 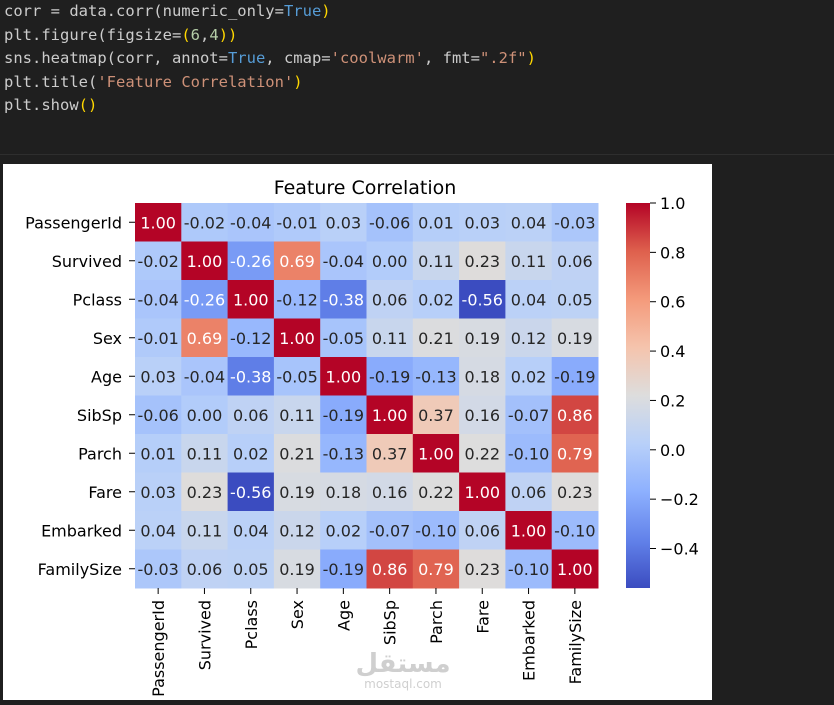 What do you see at coordinates (205, 34) in the screenshot?
I see `code-token: ,` at bounding box center [205, 34].